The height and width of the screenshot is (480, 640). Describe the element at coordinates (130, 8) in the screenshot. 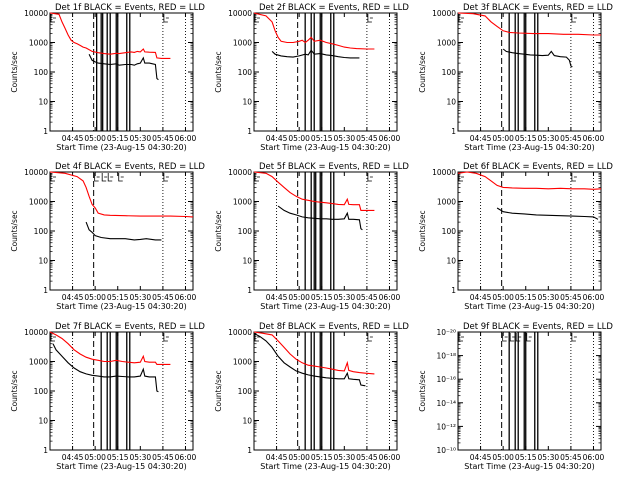

I see `chart-title: Det 1f BLACK = Events, RED = LLD` at that location.